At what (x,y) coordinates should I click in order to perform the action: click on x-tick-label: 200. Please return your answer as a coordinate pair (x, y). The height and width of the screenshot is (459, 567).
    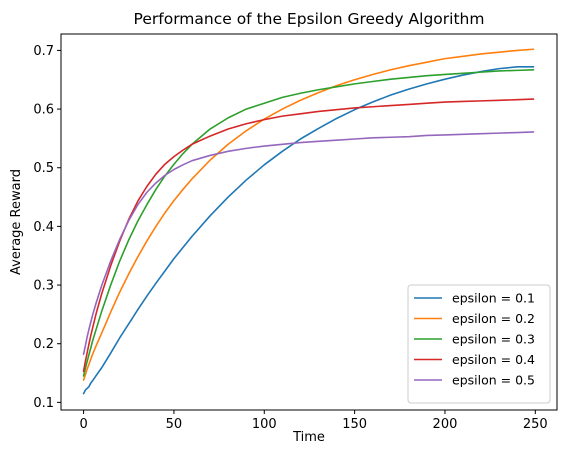
    Looking at the image, I should click on (445, 424).